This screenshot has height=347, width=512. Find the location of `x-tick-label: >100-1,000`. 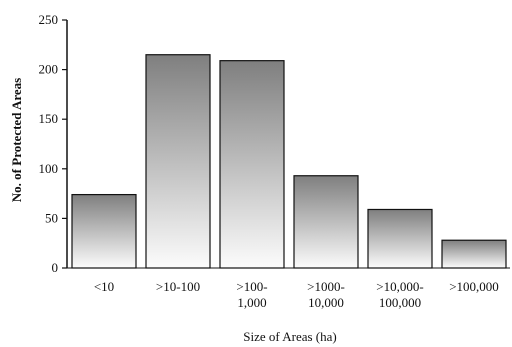

x-tick-label: >100-1,000 is located at coordinates (251, 294).